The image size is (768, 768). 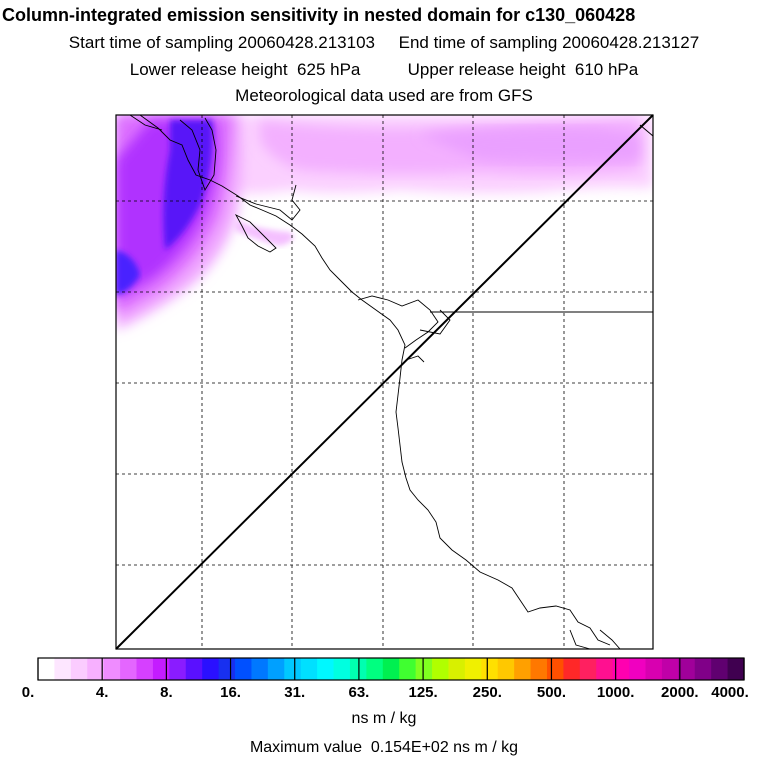 I want to click on colorbar-tick-label: 250., so click(x=487, y=692).